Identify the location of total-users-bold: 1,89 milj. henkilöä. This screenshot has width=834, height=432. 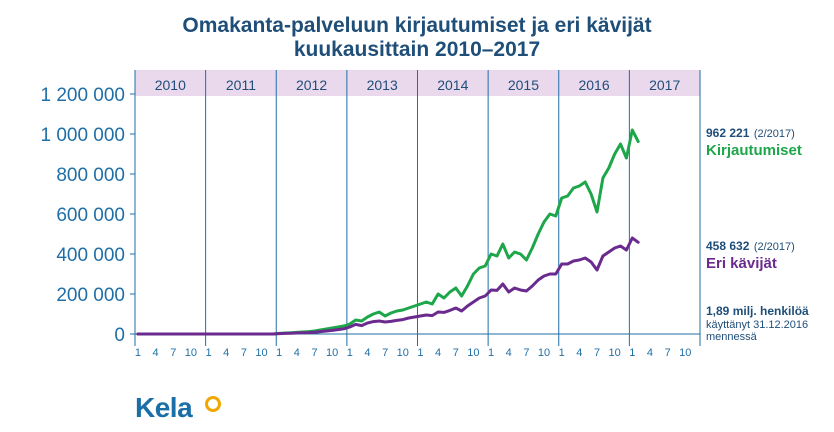
(757, 311).